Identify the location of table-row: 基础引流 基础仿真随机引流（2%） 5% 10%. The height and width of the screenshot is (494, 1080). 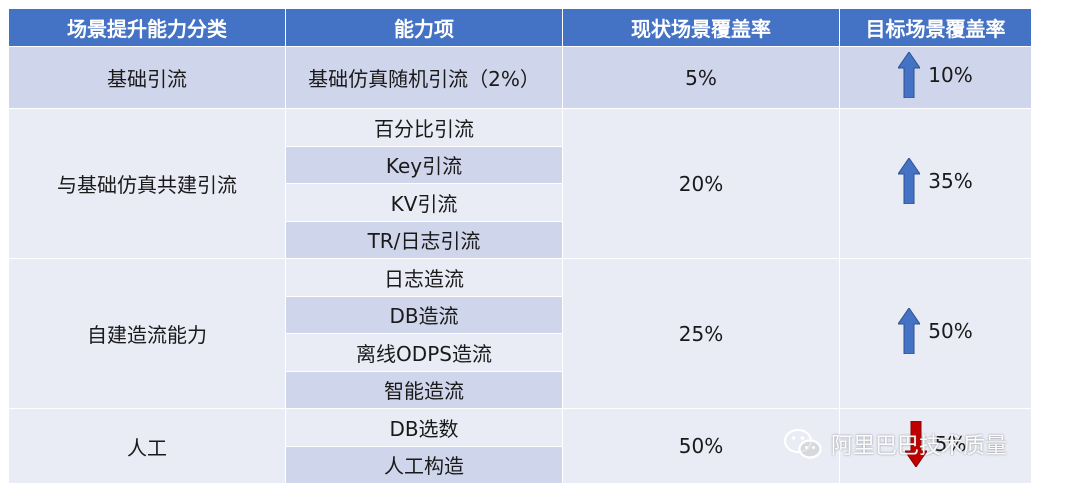
(520, 77).